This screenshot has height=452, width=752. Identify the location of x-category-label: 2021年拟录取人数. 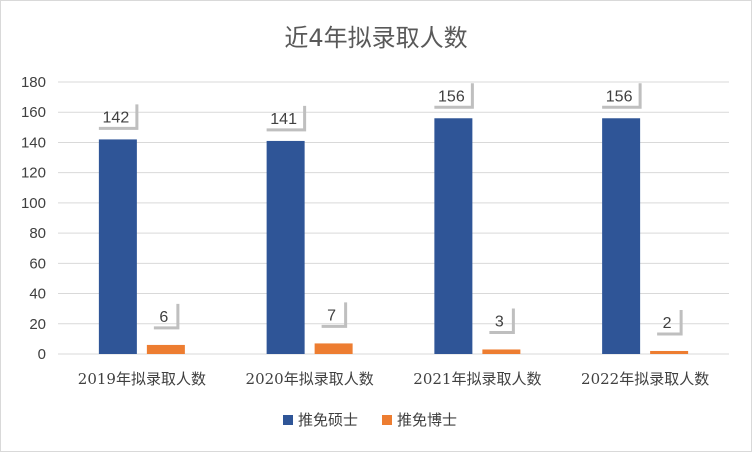
(477, 379).